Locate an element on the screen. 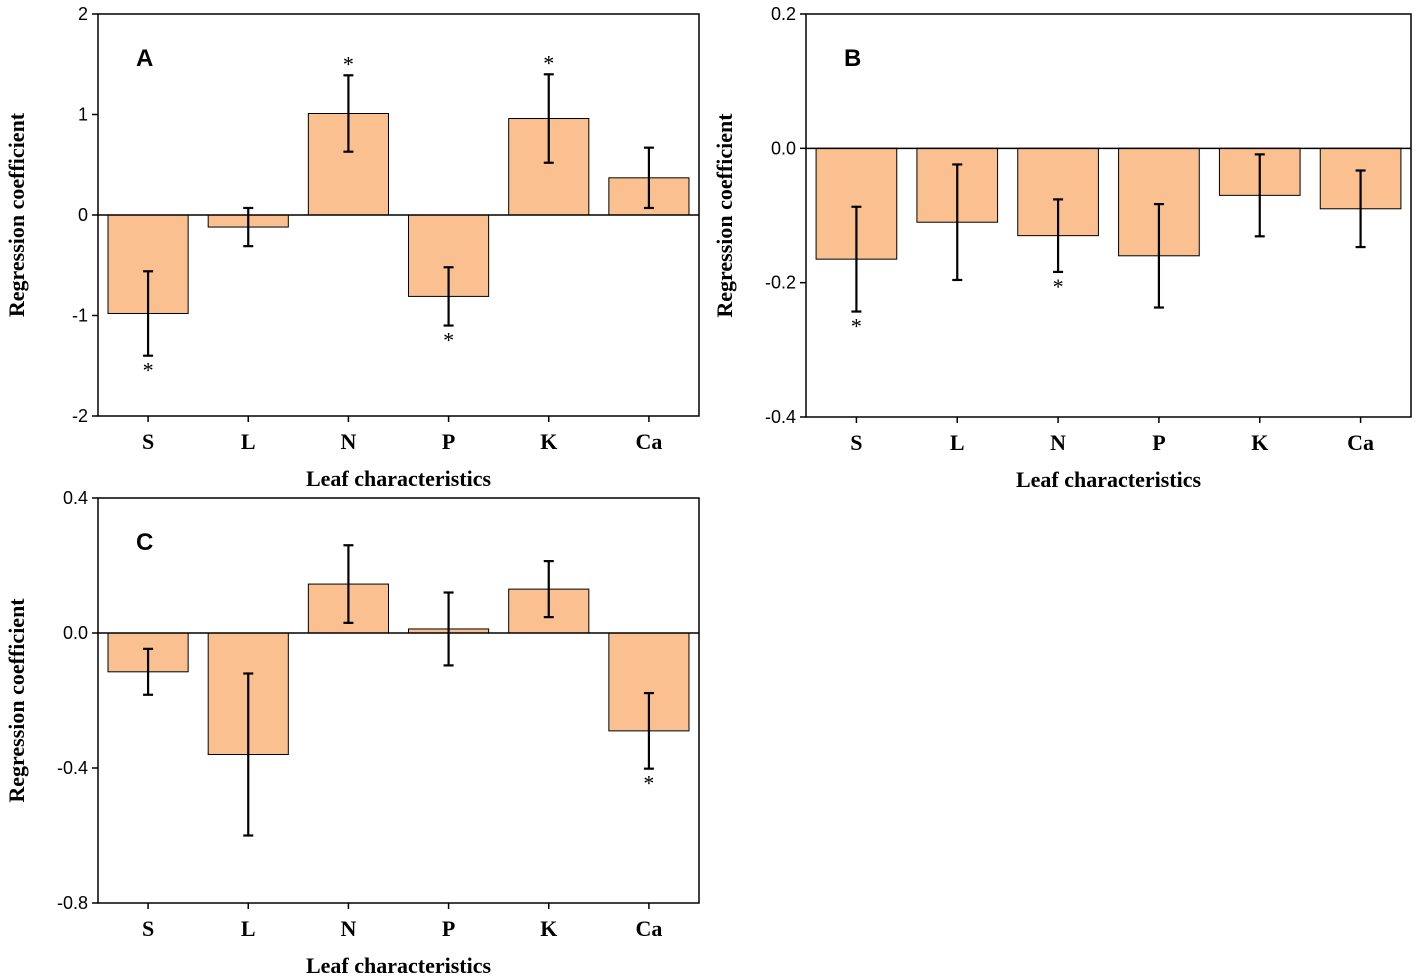  y-tick-label: 0.4 is located at coordinates (75, 498).